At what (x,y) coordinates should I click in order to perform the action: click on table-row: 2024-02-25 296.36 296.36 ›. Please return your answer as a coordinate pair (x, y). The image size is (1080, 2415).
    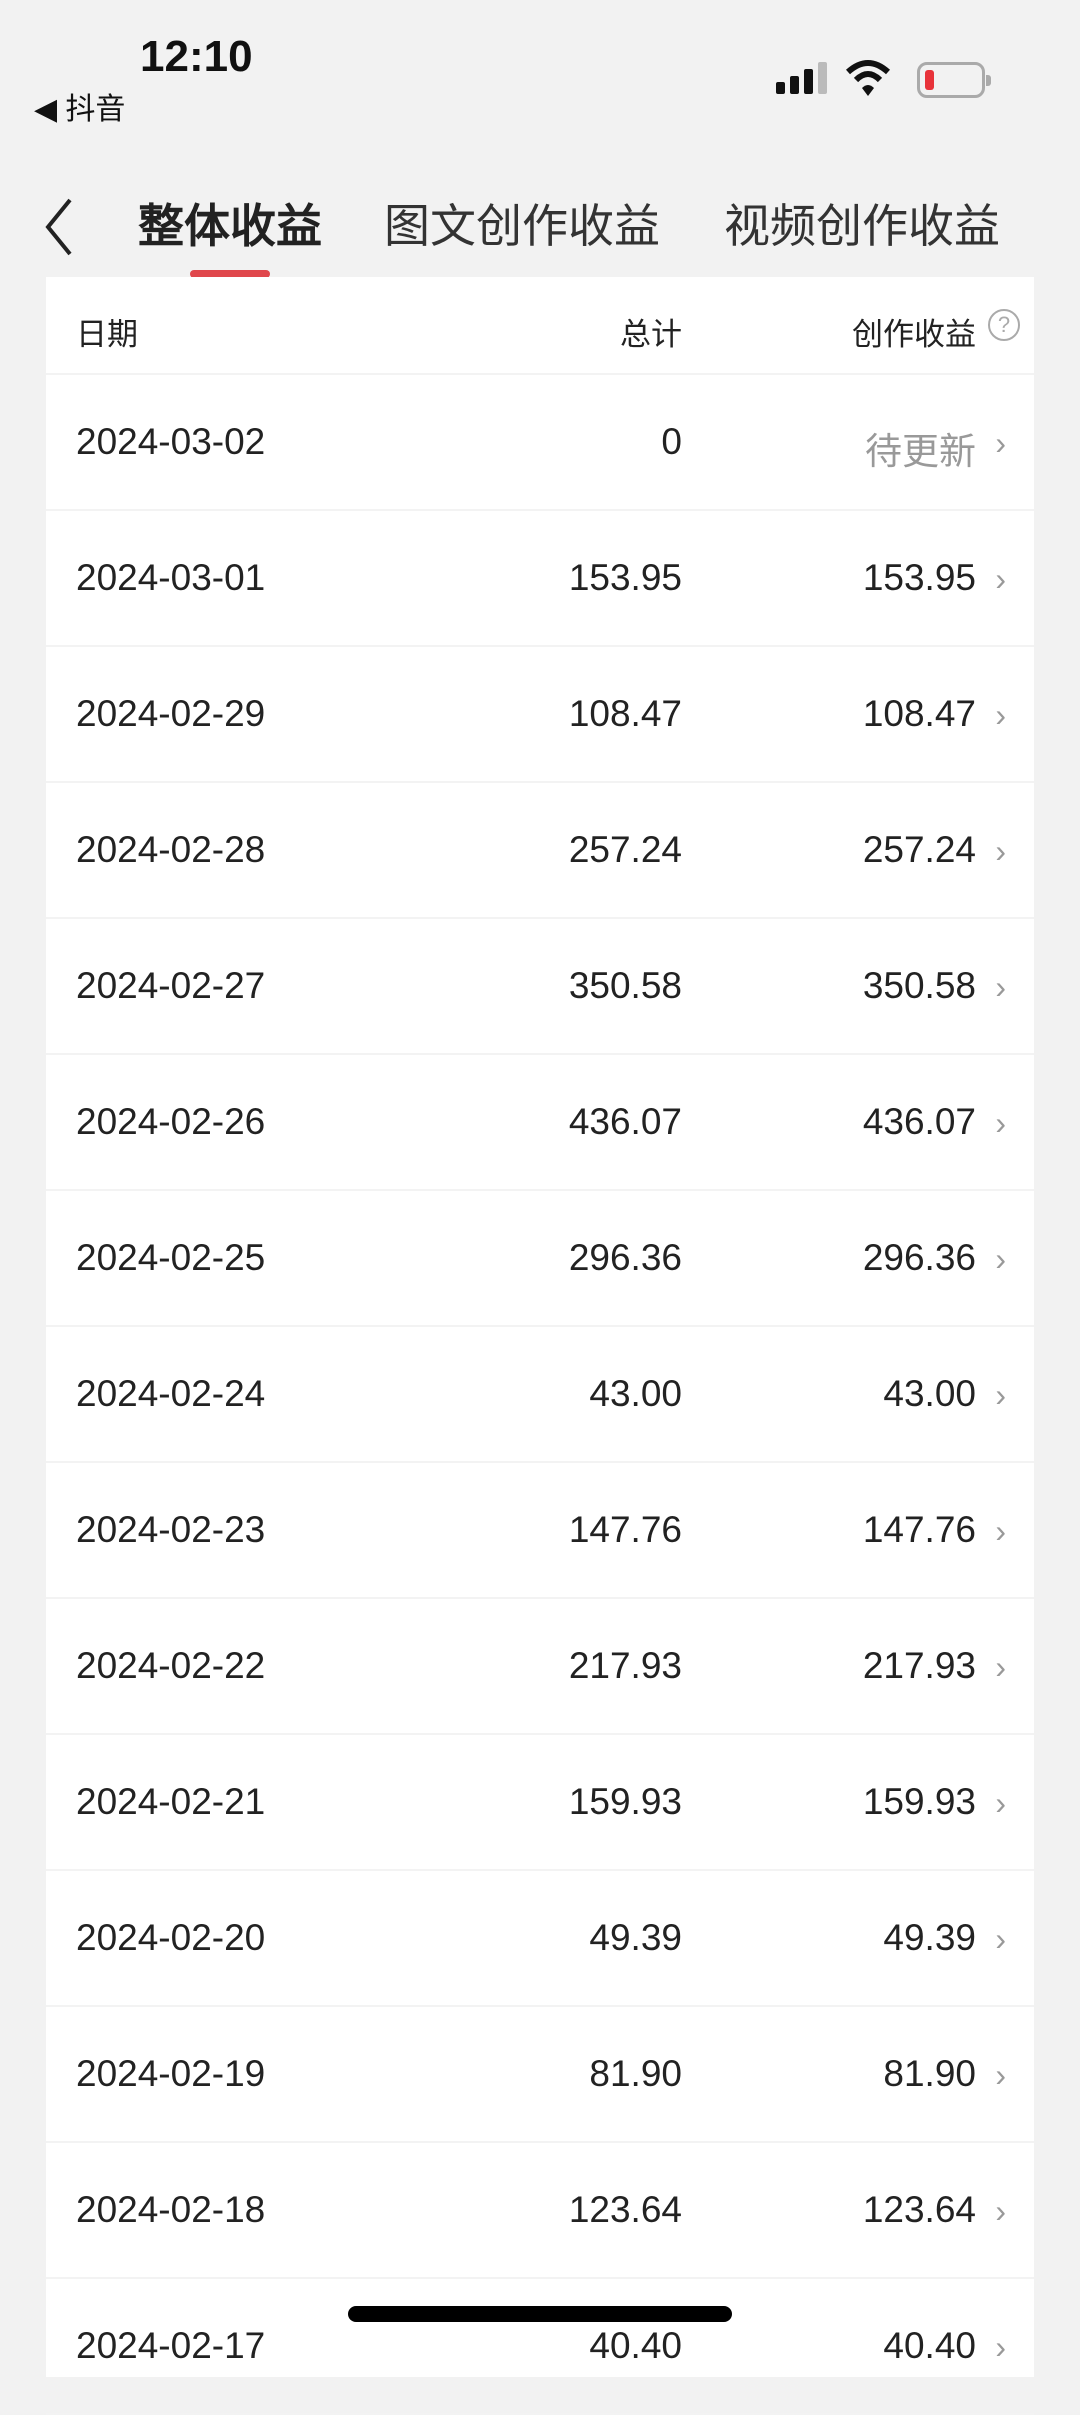
    Looking at the image, I should click on (540, 1259).